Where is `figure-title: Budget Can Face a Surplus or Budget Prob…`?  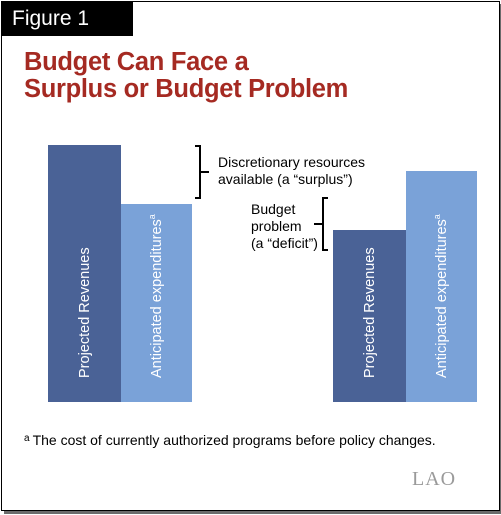 figure-title: Budget Can Face a Surplus or Budget Prob… is located at coordinates (186, 76).